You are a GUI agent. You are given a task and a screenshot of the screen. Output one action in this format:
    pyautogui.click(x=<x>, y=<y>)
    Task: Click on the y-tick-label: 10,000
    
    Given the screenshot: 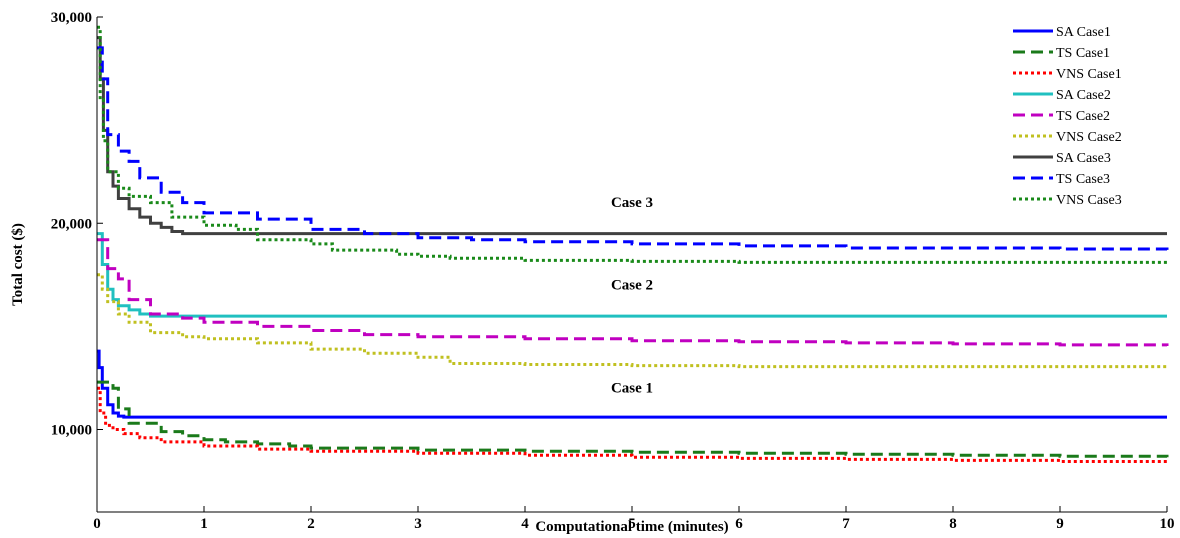 What is the action you would take?
    pyautogui.click(x=71, y=431)
    